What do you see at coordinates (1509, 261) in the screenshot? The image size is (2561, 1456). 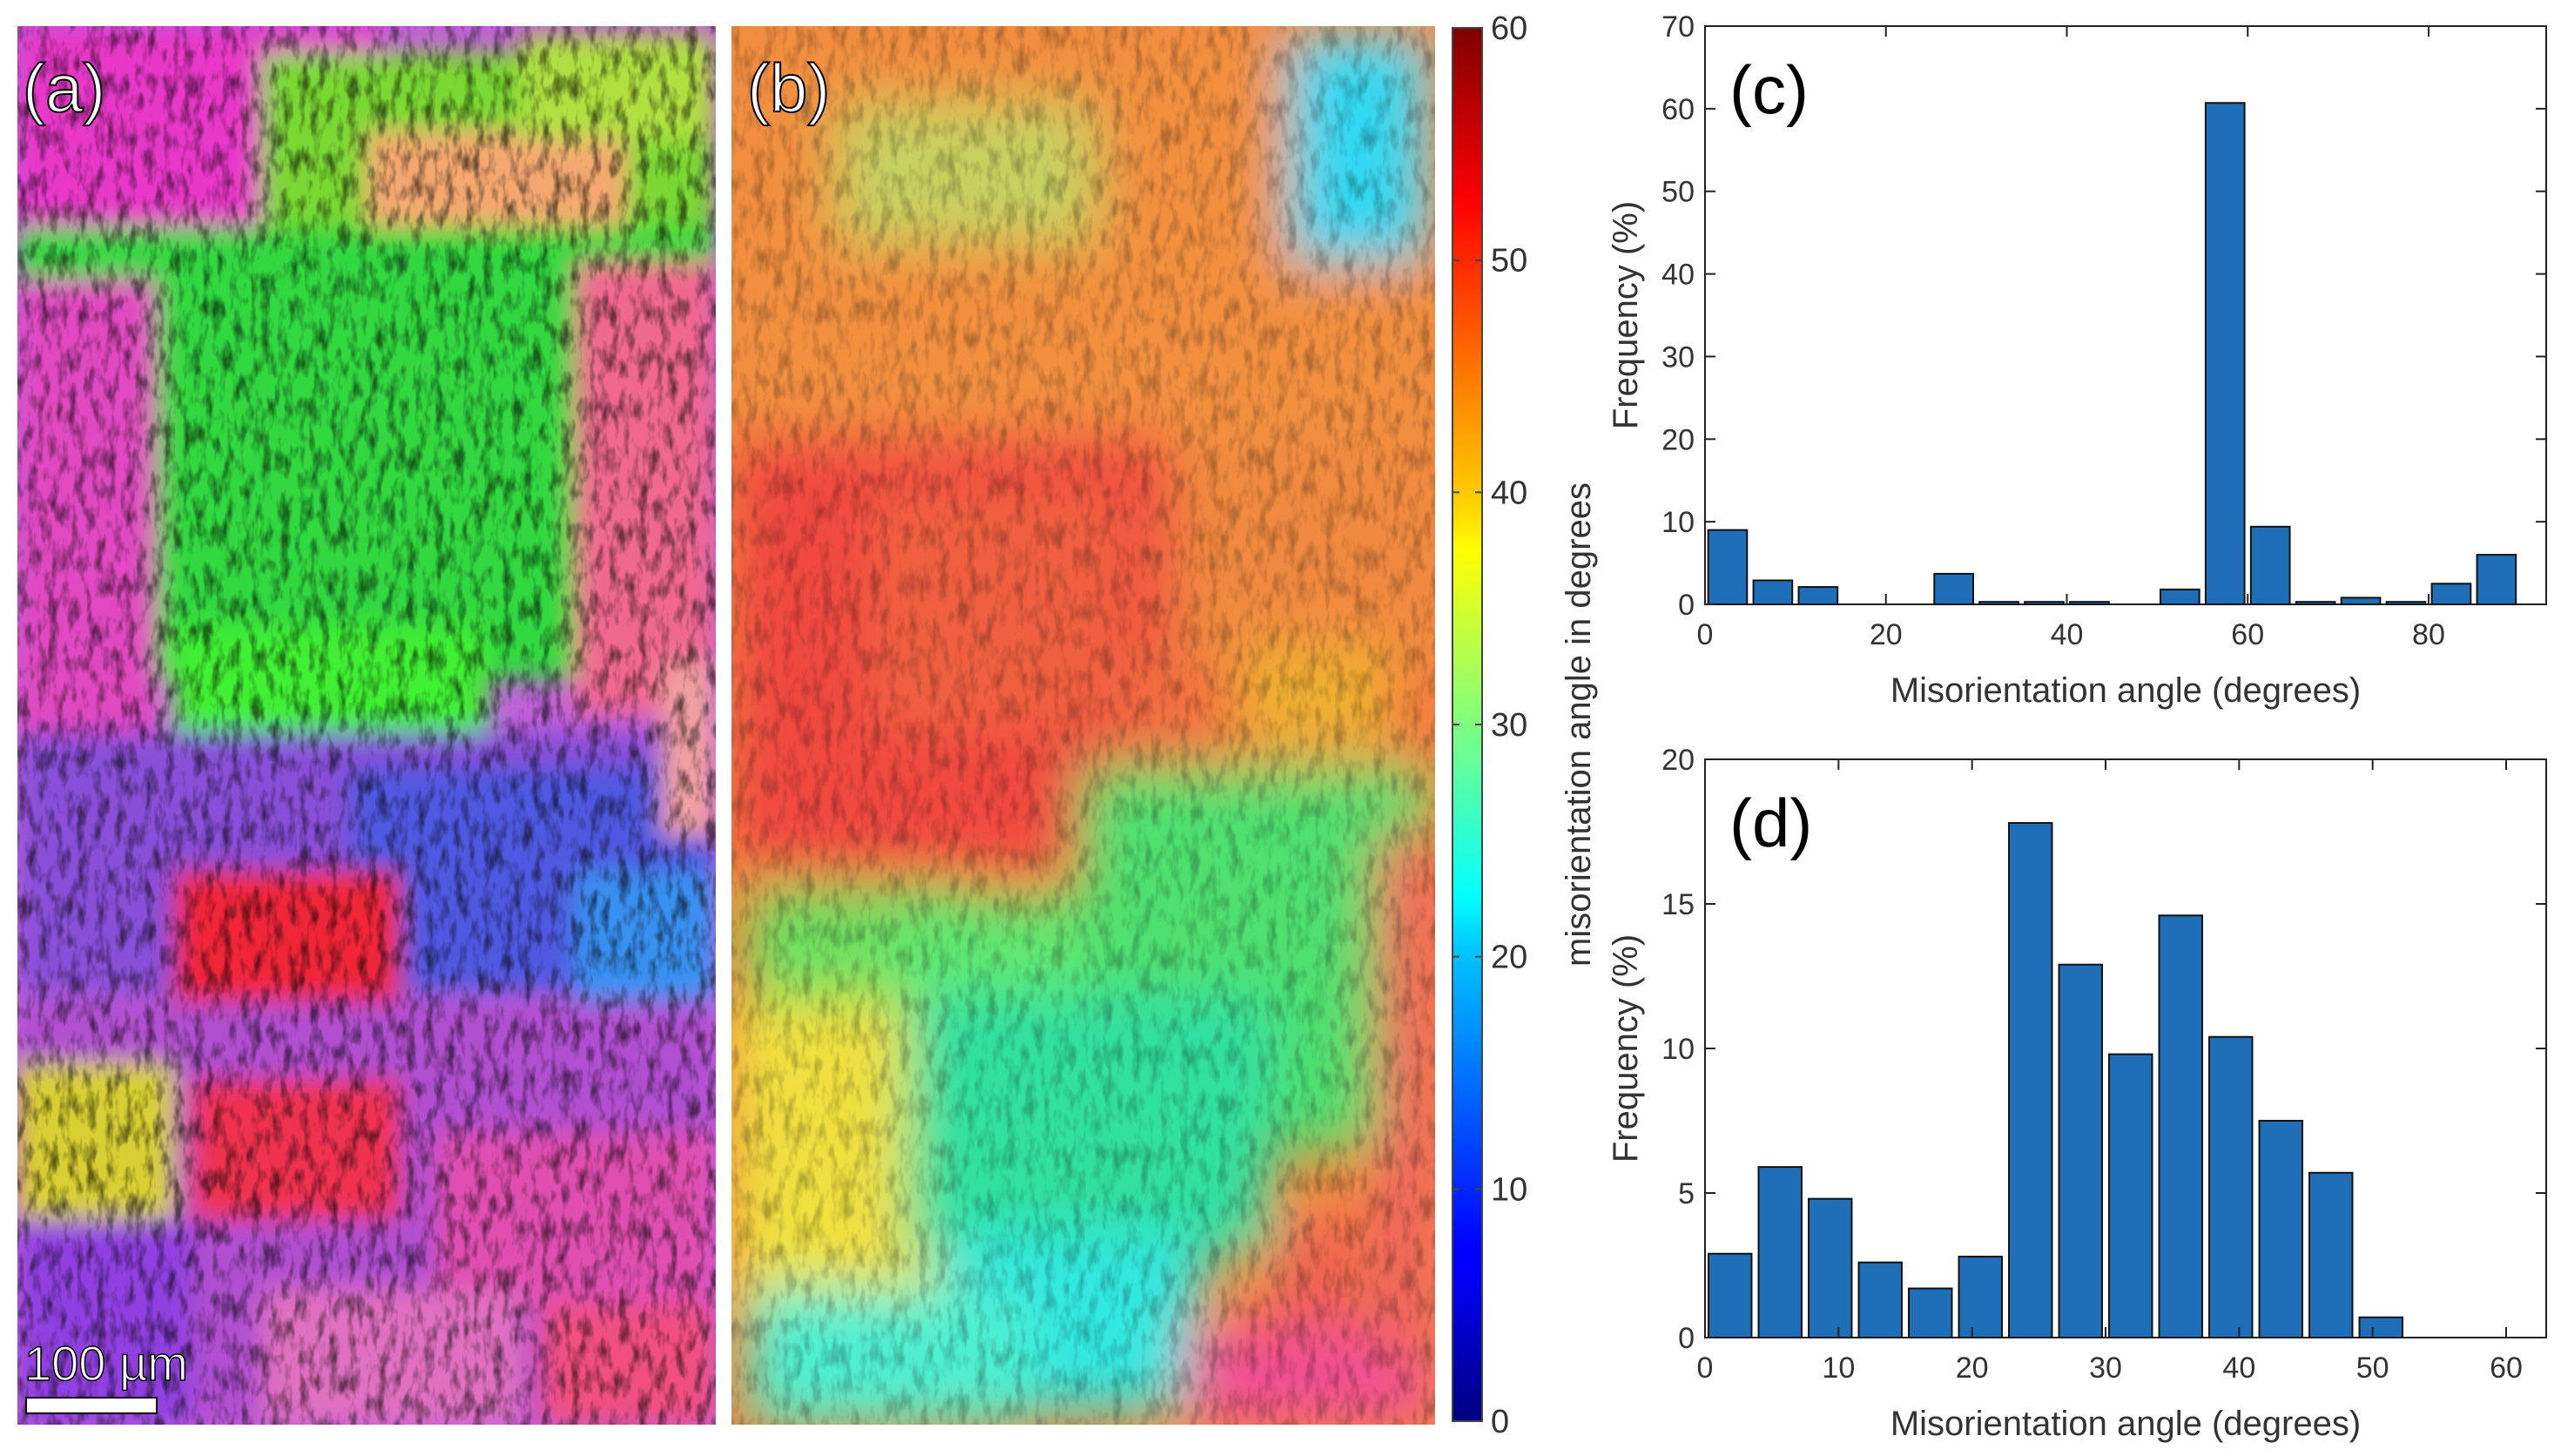 I see `colorbar-tick-label: 50` at bounding box center [1509, 261].